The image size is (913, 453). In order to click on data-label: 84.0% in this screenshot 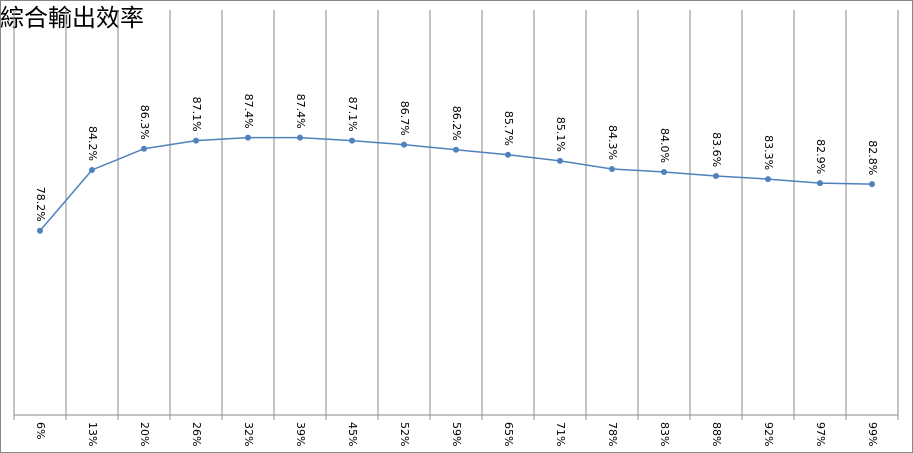, I will do `click(664, 145)`.